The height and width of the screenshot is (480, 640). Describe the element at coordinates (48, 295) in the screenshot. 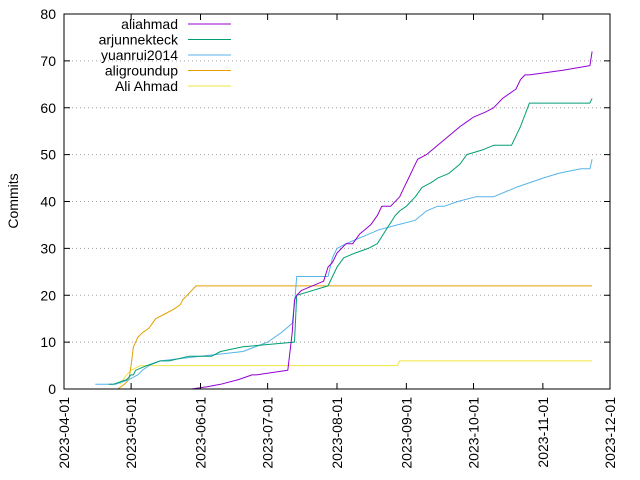

I see `y-tick-label: 20` at that location.